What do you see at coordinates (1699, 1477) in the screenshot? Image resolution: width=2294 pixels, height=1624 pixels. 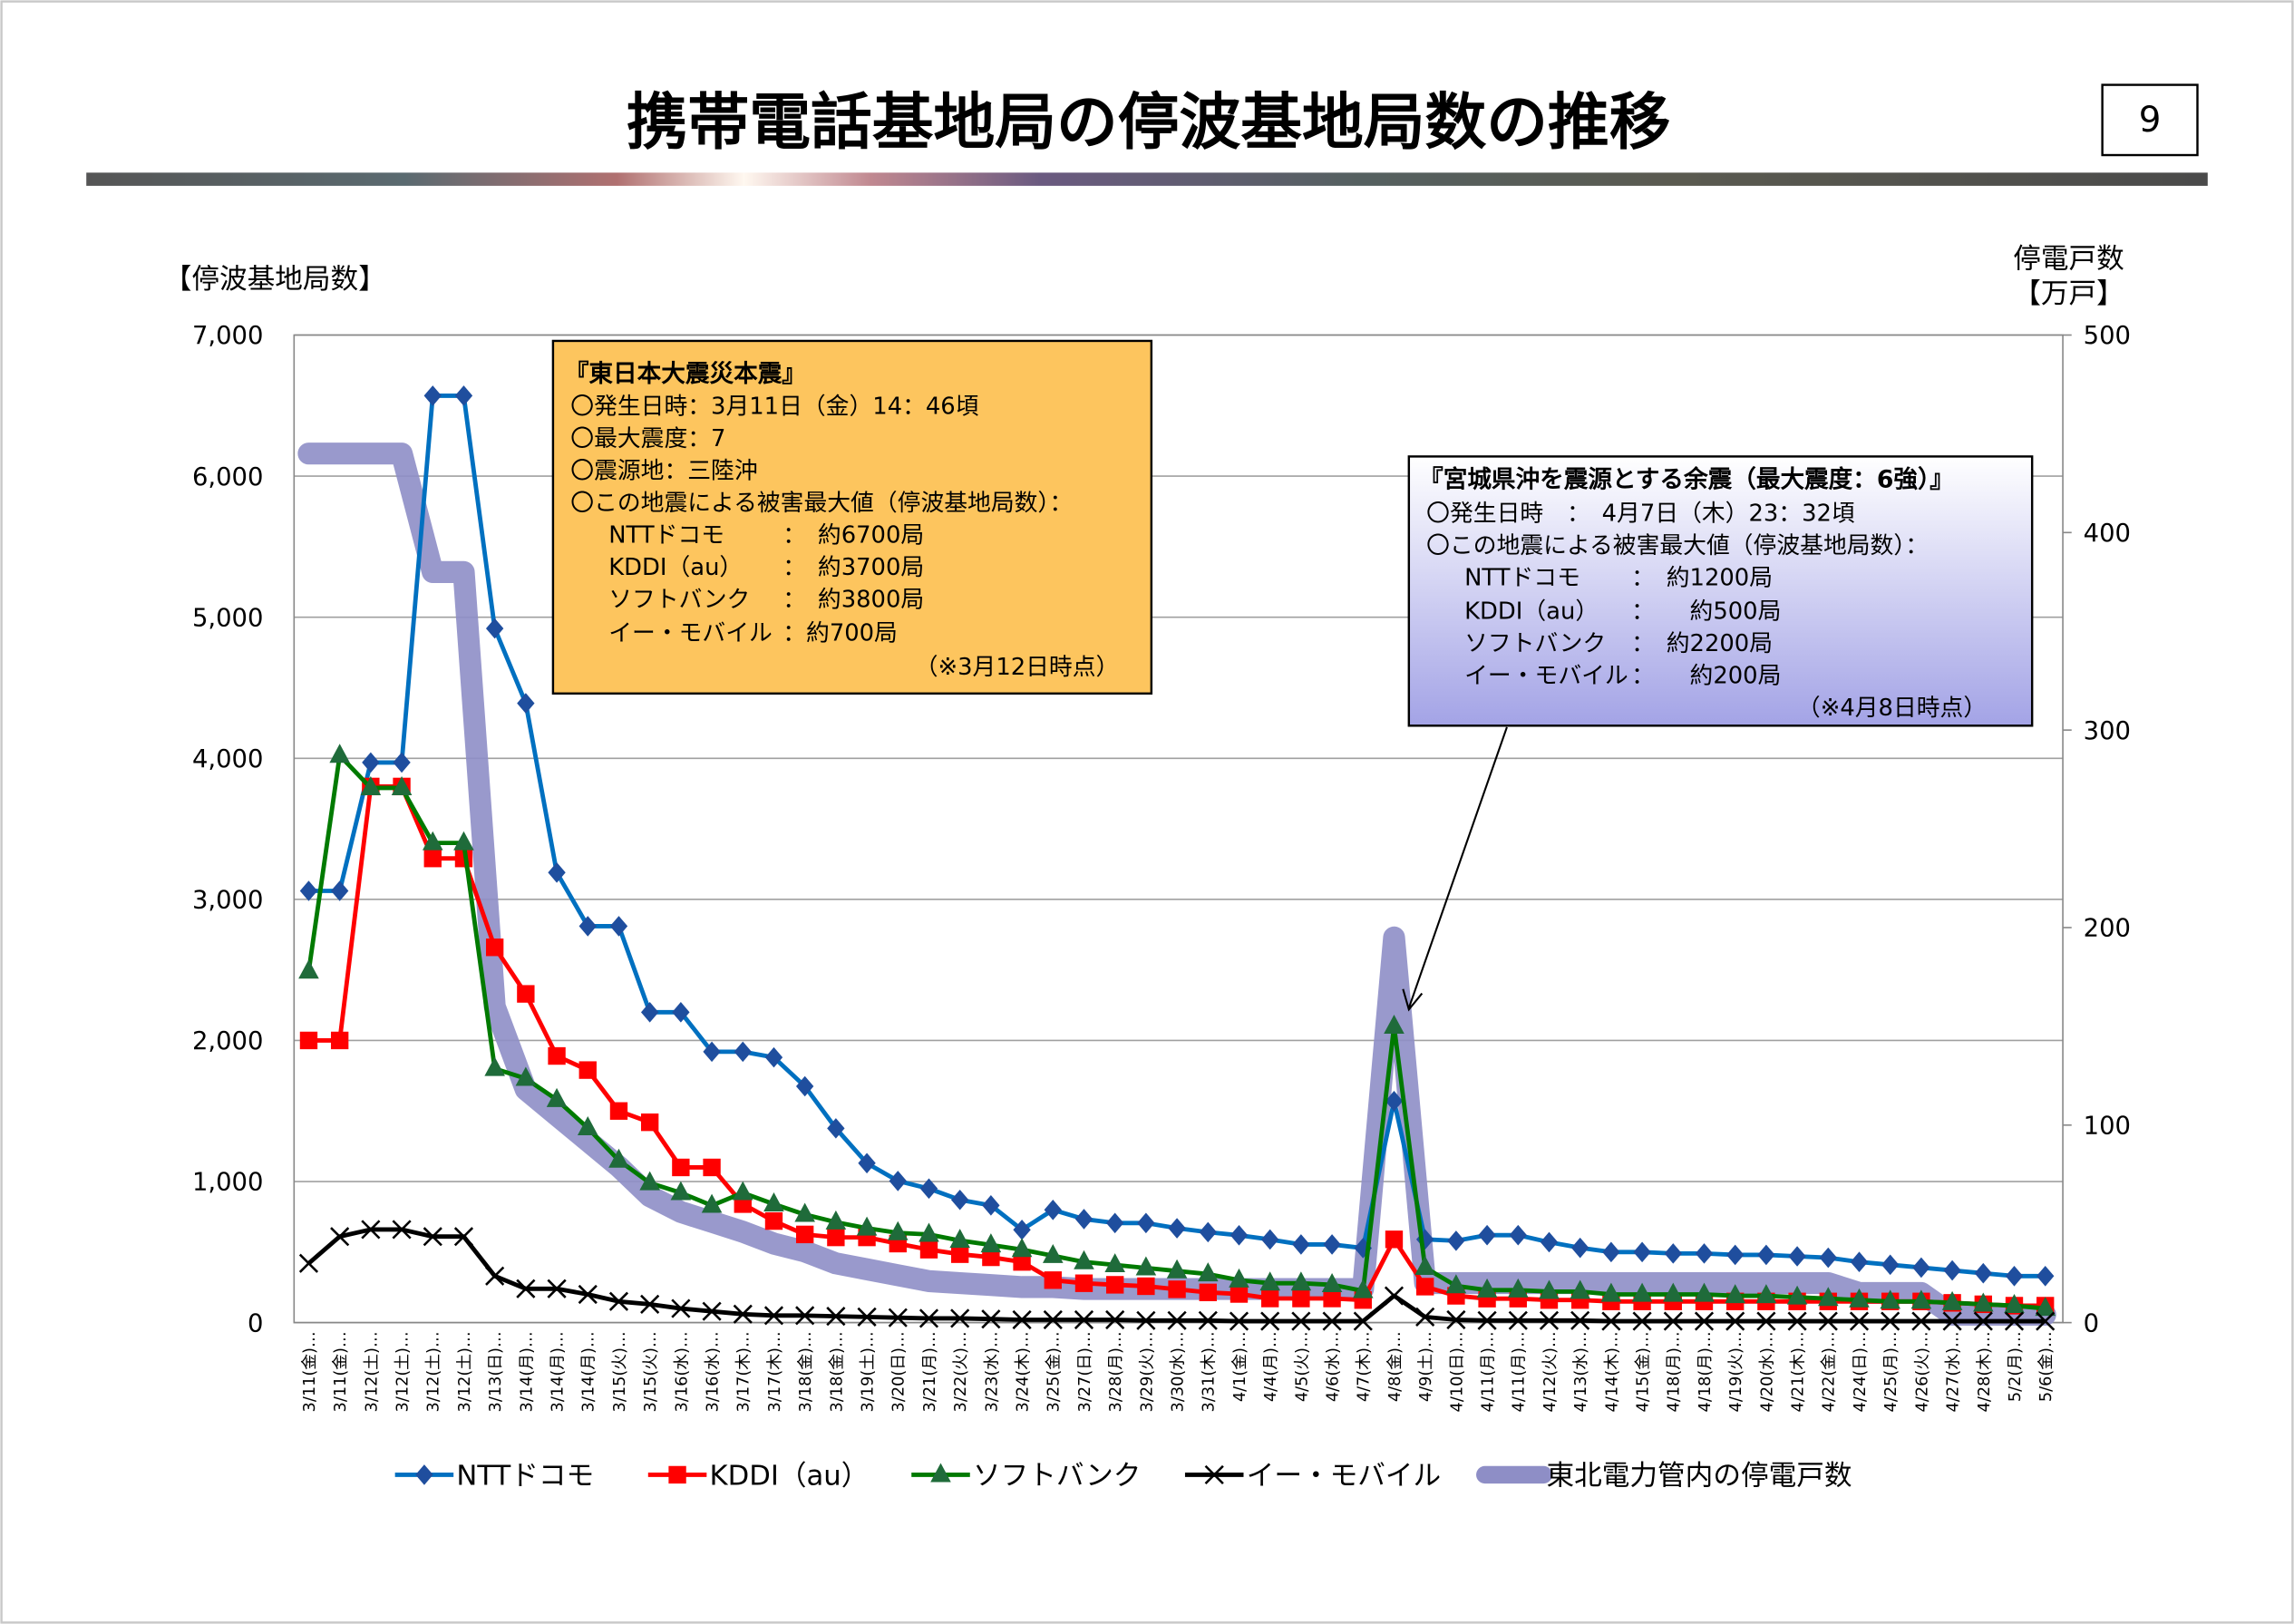 I see `legend-label: 東北電力管内の停電戸数` at bounding box center [1699, 1477].